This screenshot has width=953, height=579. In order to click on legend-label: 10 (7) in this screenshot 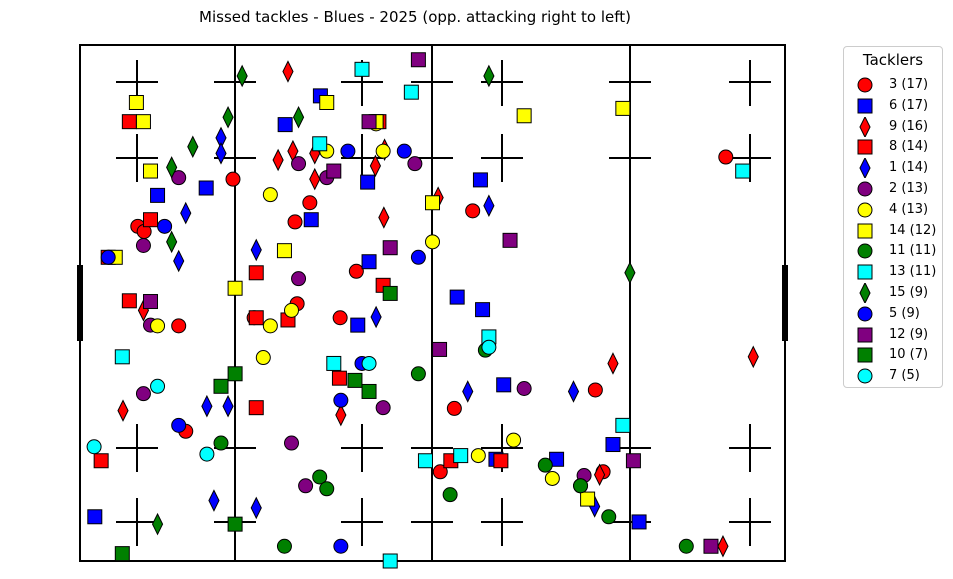, I will do `click(909, 355)`.